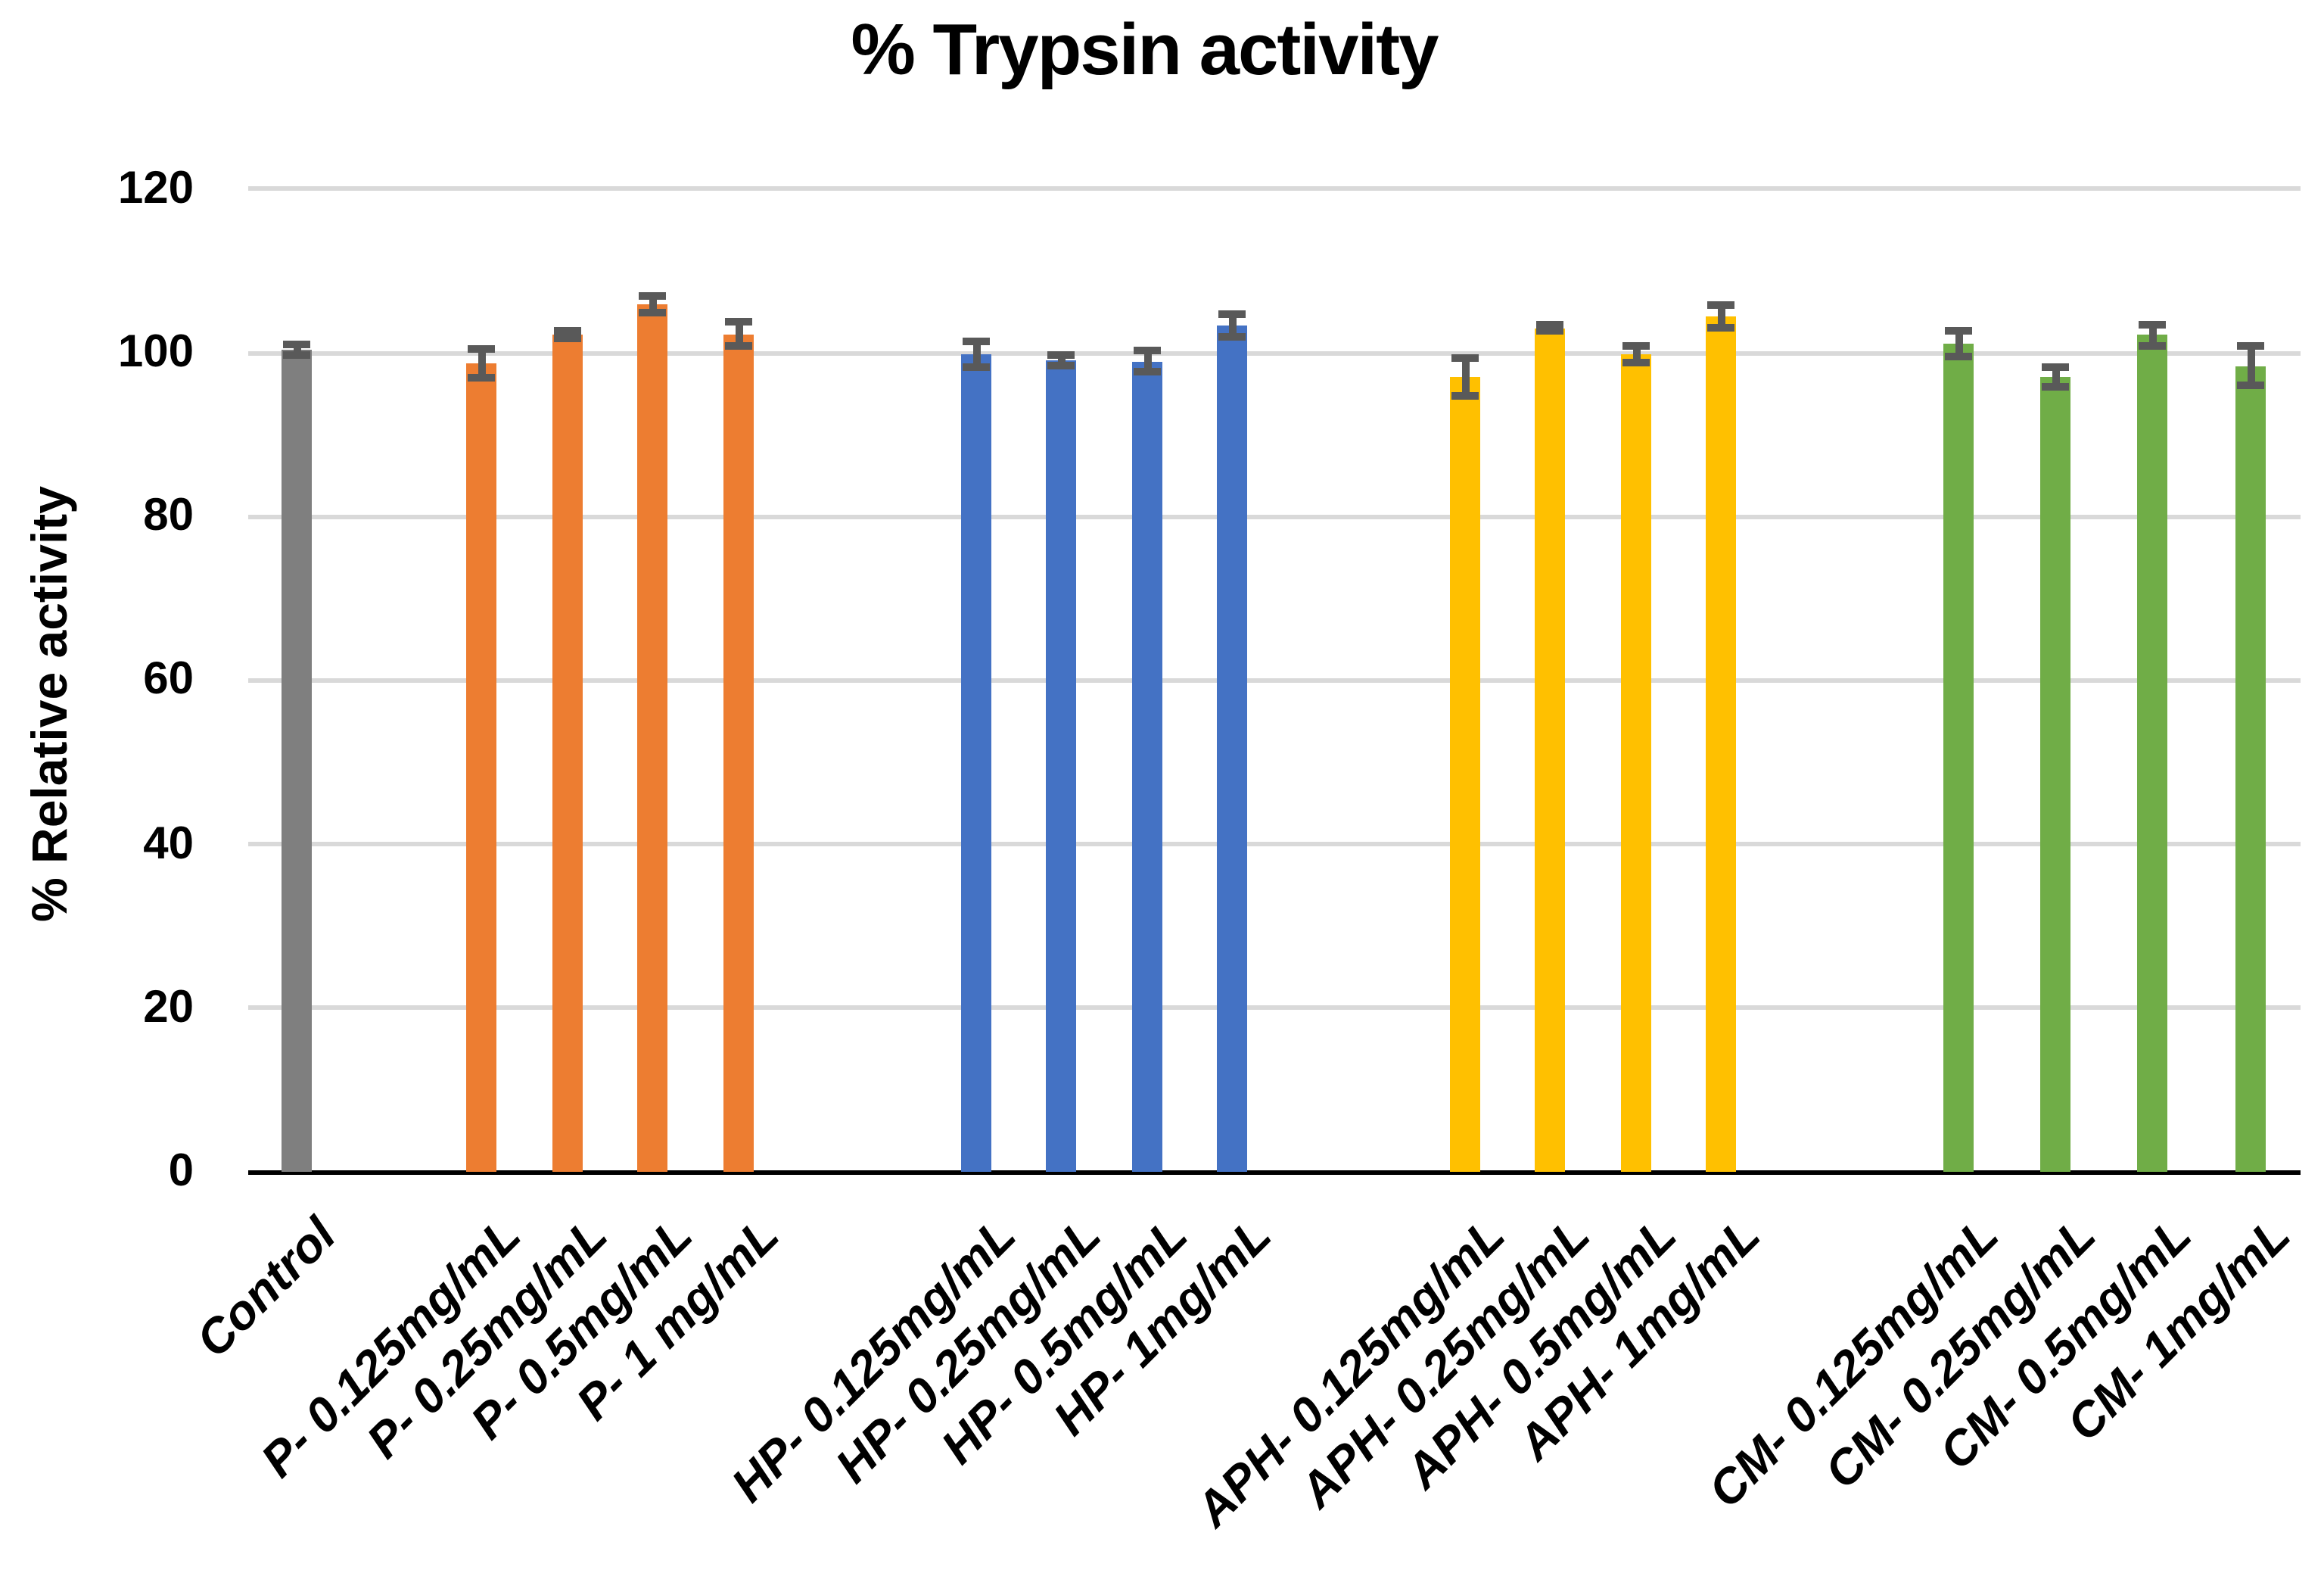  What do you see at coordinates (976, 763) in the screenshot?
I see `bar-hp-0.125mg-ml` at bounding box center [976, 763].